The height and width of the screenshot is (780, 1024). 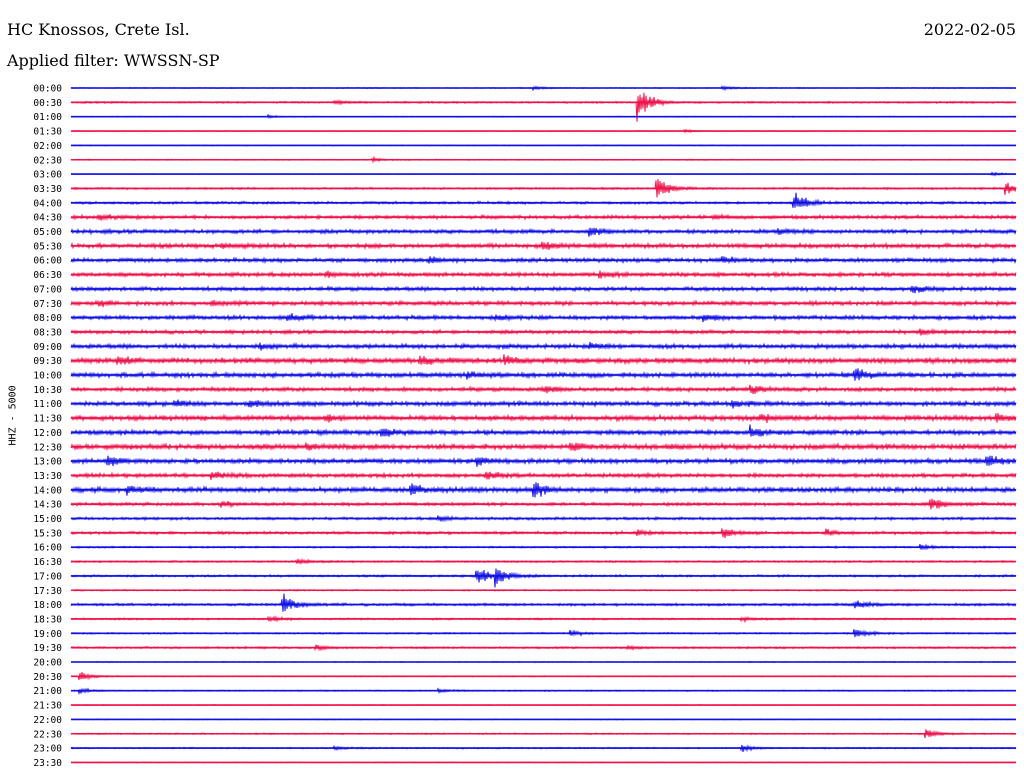 I want to click on time-label-1930: 19:30, so click(x=47, y=648).